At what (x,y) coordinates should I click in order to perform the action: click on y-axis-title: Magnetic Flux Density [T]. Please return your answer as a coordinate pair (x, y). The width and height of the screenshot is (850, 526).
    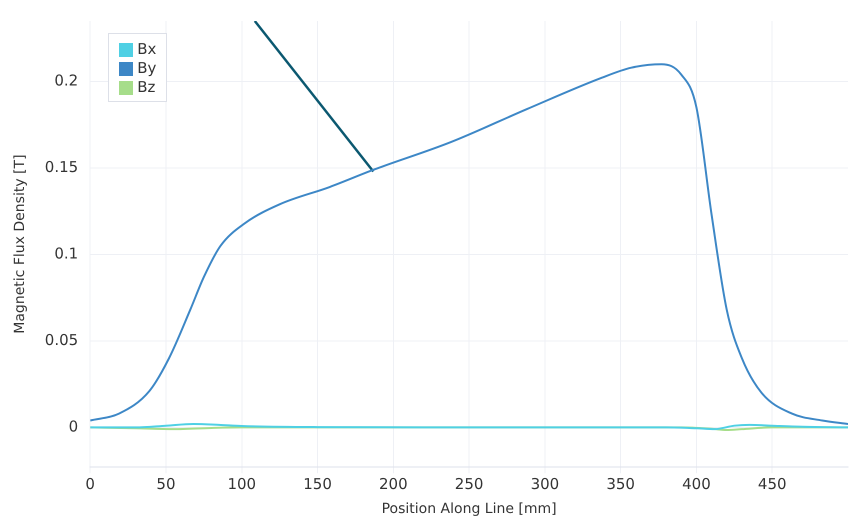
    Looking at the image, I should click on (20, 244).